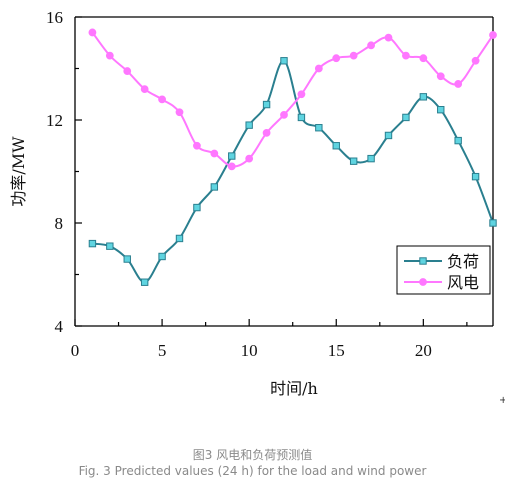 The image size is (505, 487). Describe the element at coordinates (443, 270) in the screenshot. I see `legend-box` at that location.